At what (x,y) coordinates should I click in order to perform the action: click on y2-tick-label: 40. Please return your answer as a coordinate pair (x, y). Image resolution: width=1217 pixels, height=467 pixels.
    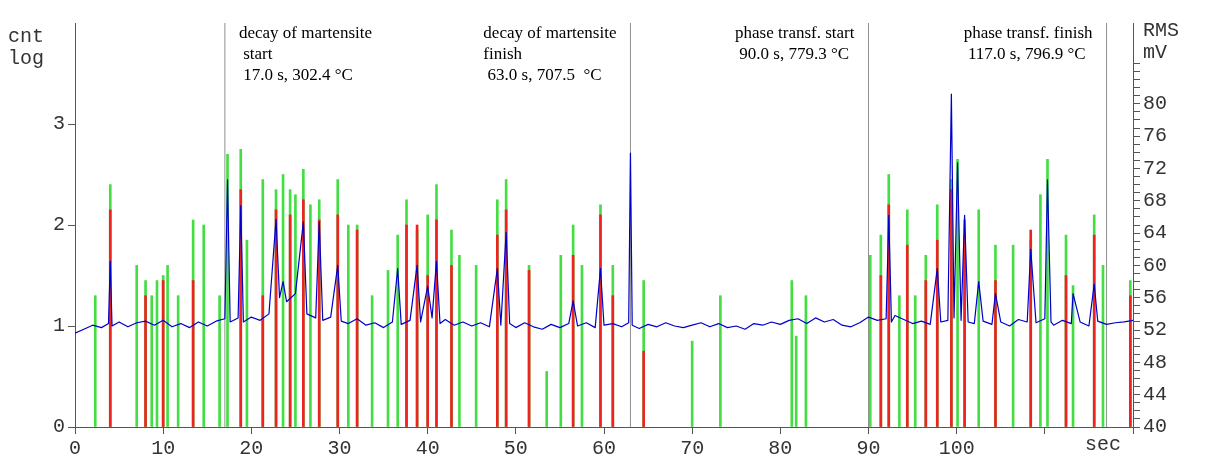
    Looking at the image, I should click on (1155, 427).